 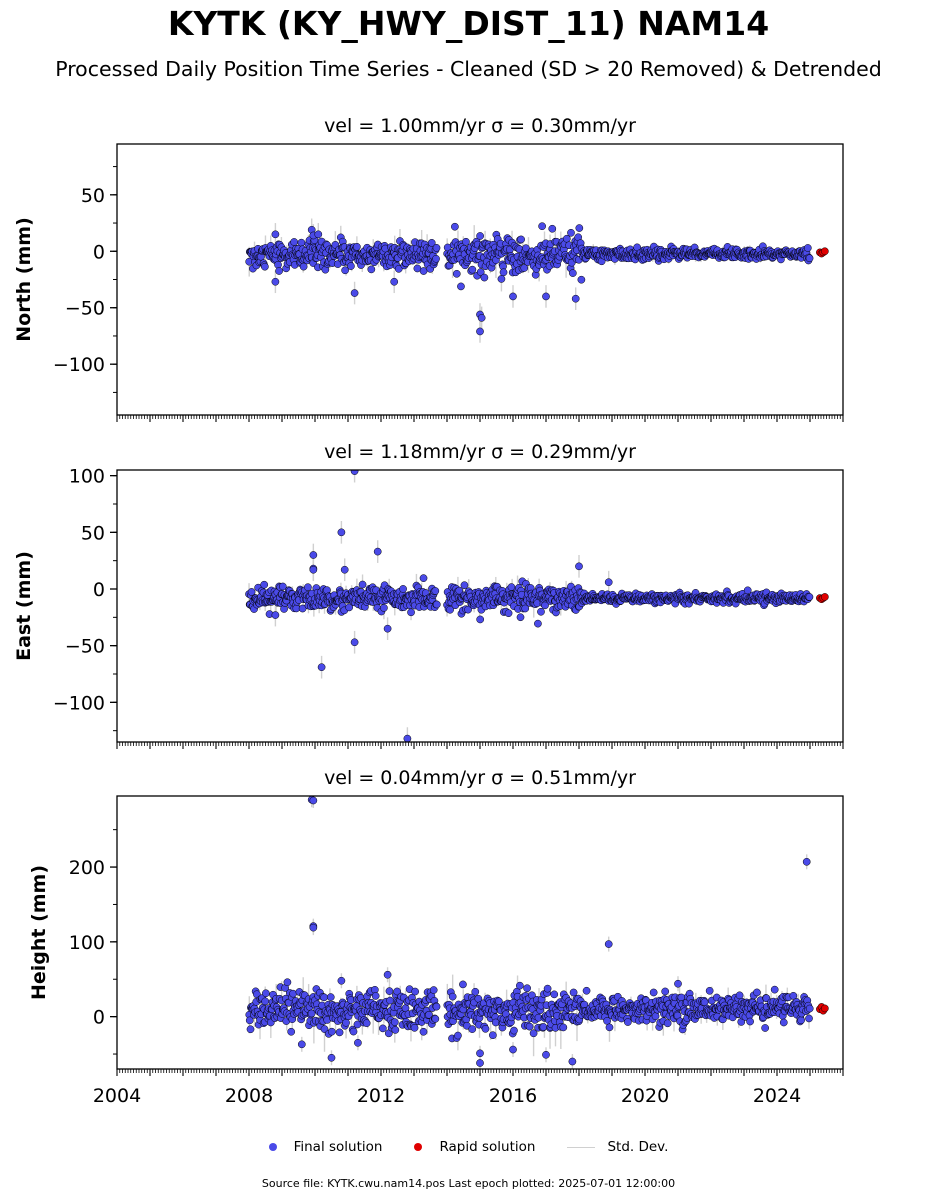 I want to click on rapid-solution-marker, so click(x=418, y=1147).